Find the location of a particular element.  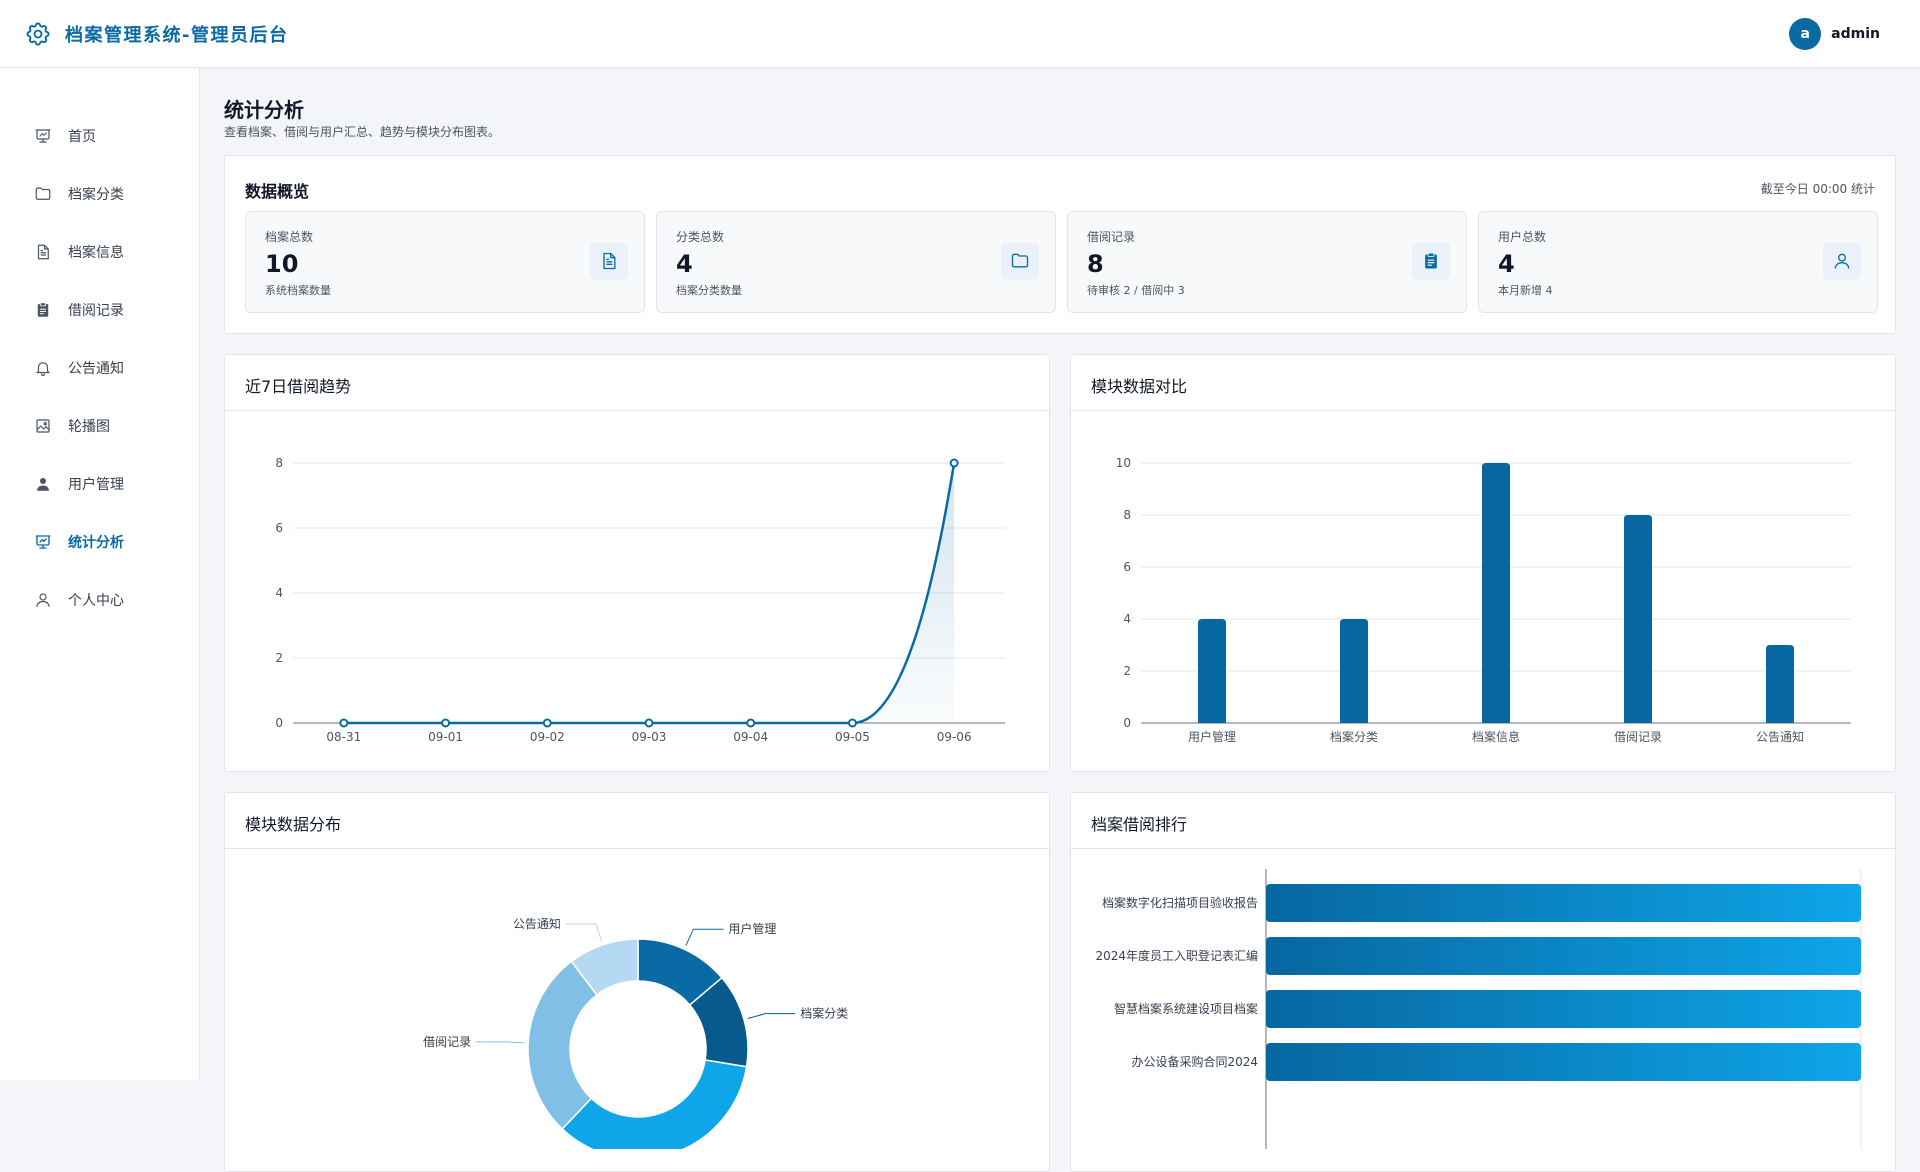

sidebar-item-categories: 档案分类 is located at coordinates (99, 194).